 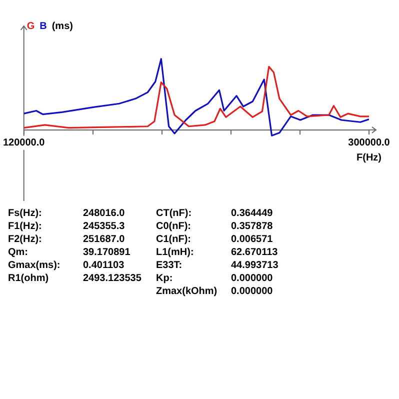 What do you see at coordinates (369, 143) in the screenshot?
I see `x-tick-label: 300000.0` at bounding box center [369, 143].